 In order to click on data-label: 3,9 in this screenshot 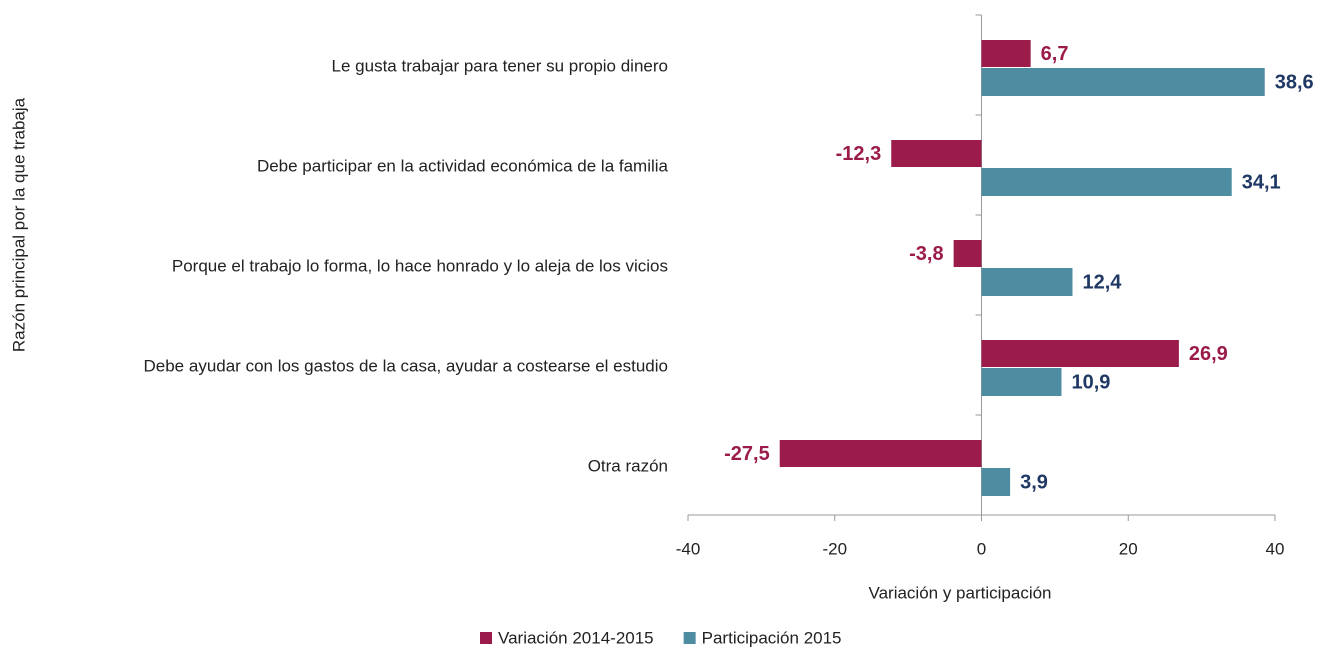, I will do `click(1034, 482)`.